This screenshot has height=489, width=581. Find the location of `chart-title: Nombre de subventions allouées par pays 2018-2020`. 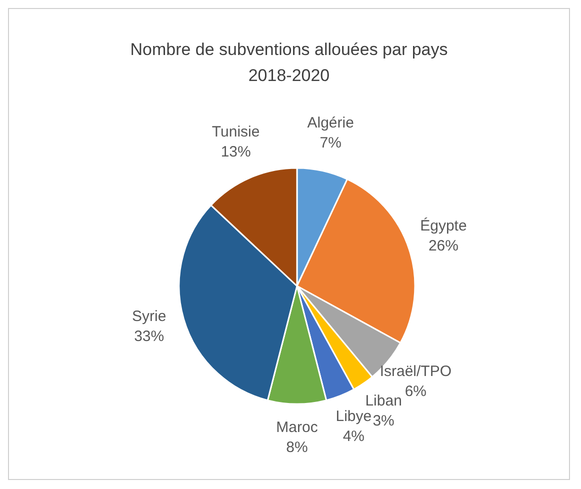

chart-title: Nombre de subventions allouées par pays 2018-2020 is located at coordinates (289, 63).